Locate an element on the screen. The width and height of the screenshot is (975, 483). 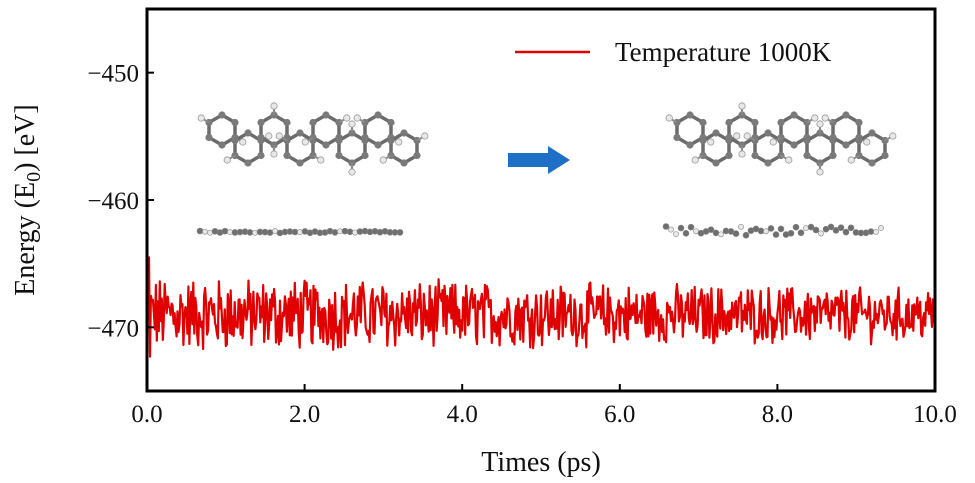
transition-arrow-icon is located at coordinates (539, 160).